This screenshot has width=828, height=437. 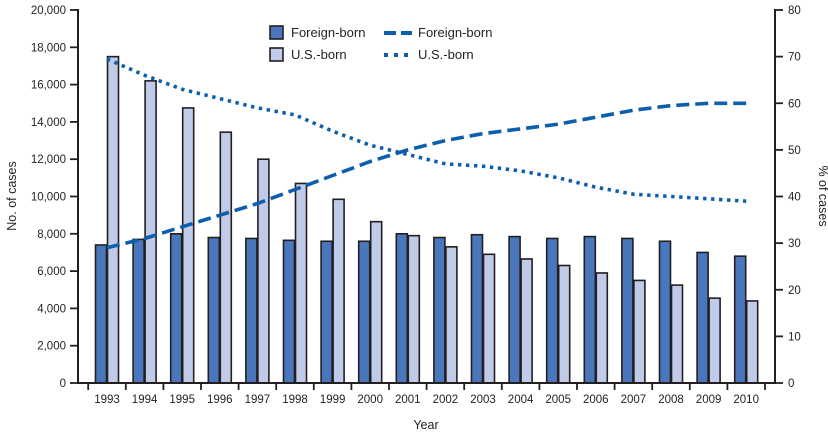 I want to click on y-right-tick-label: 10, so click(x=794, y=337).